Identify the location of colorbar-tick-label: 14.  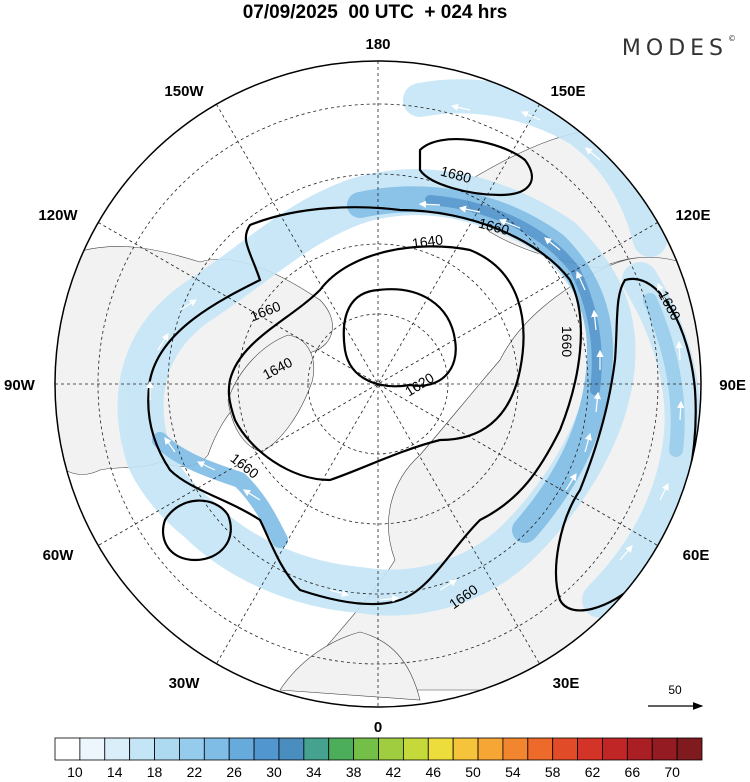
(115, 772).